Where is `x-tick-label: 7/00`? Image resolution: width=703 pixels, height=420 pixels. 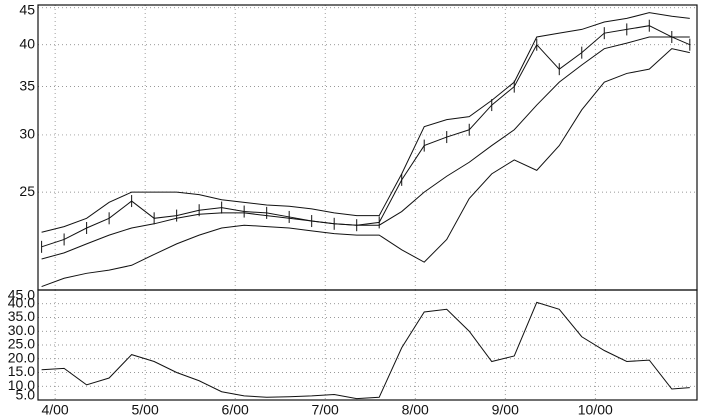
x-tick-label: 7/00 is located at coordinates (325, 410).